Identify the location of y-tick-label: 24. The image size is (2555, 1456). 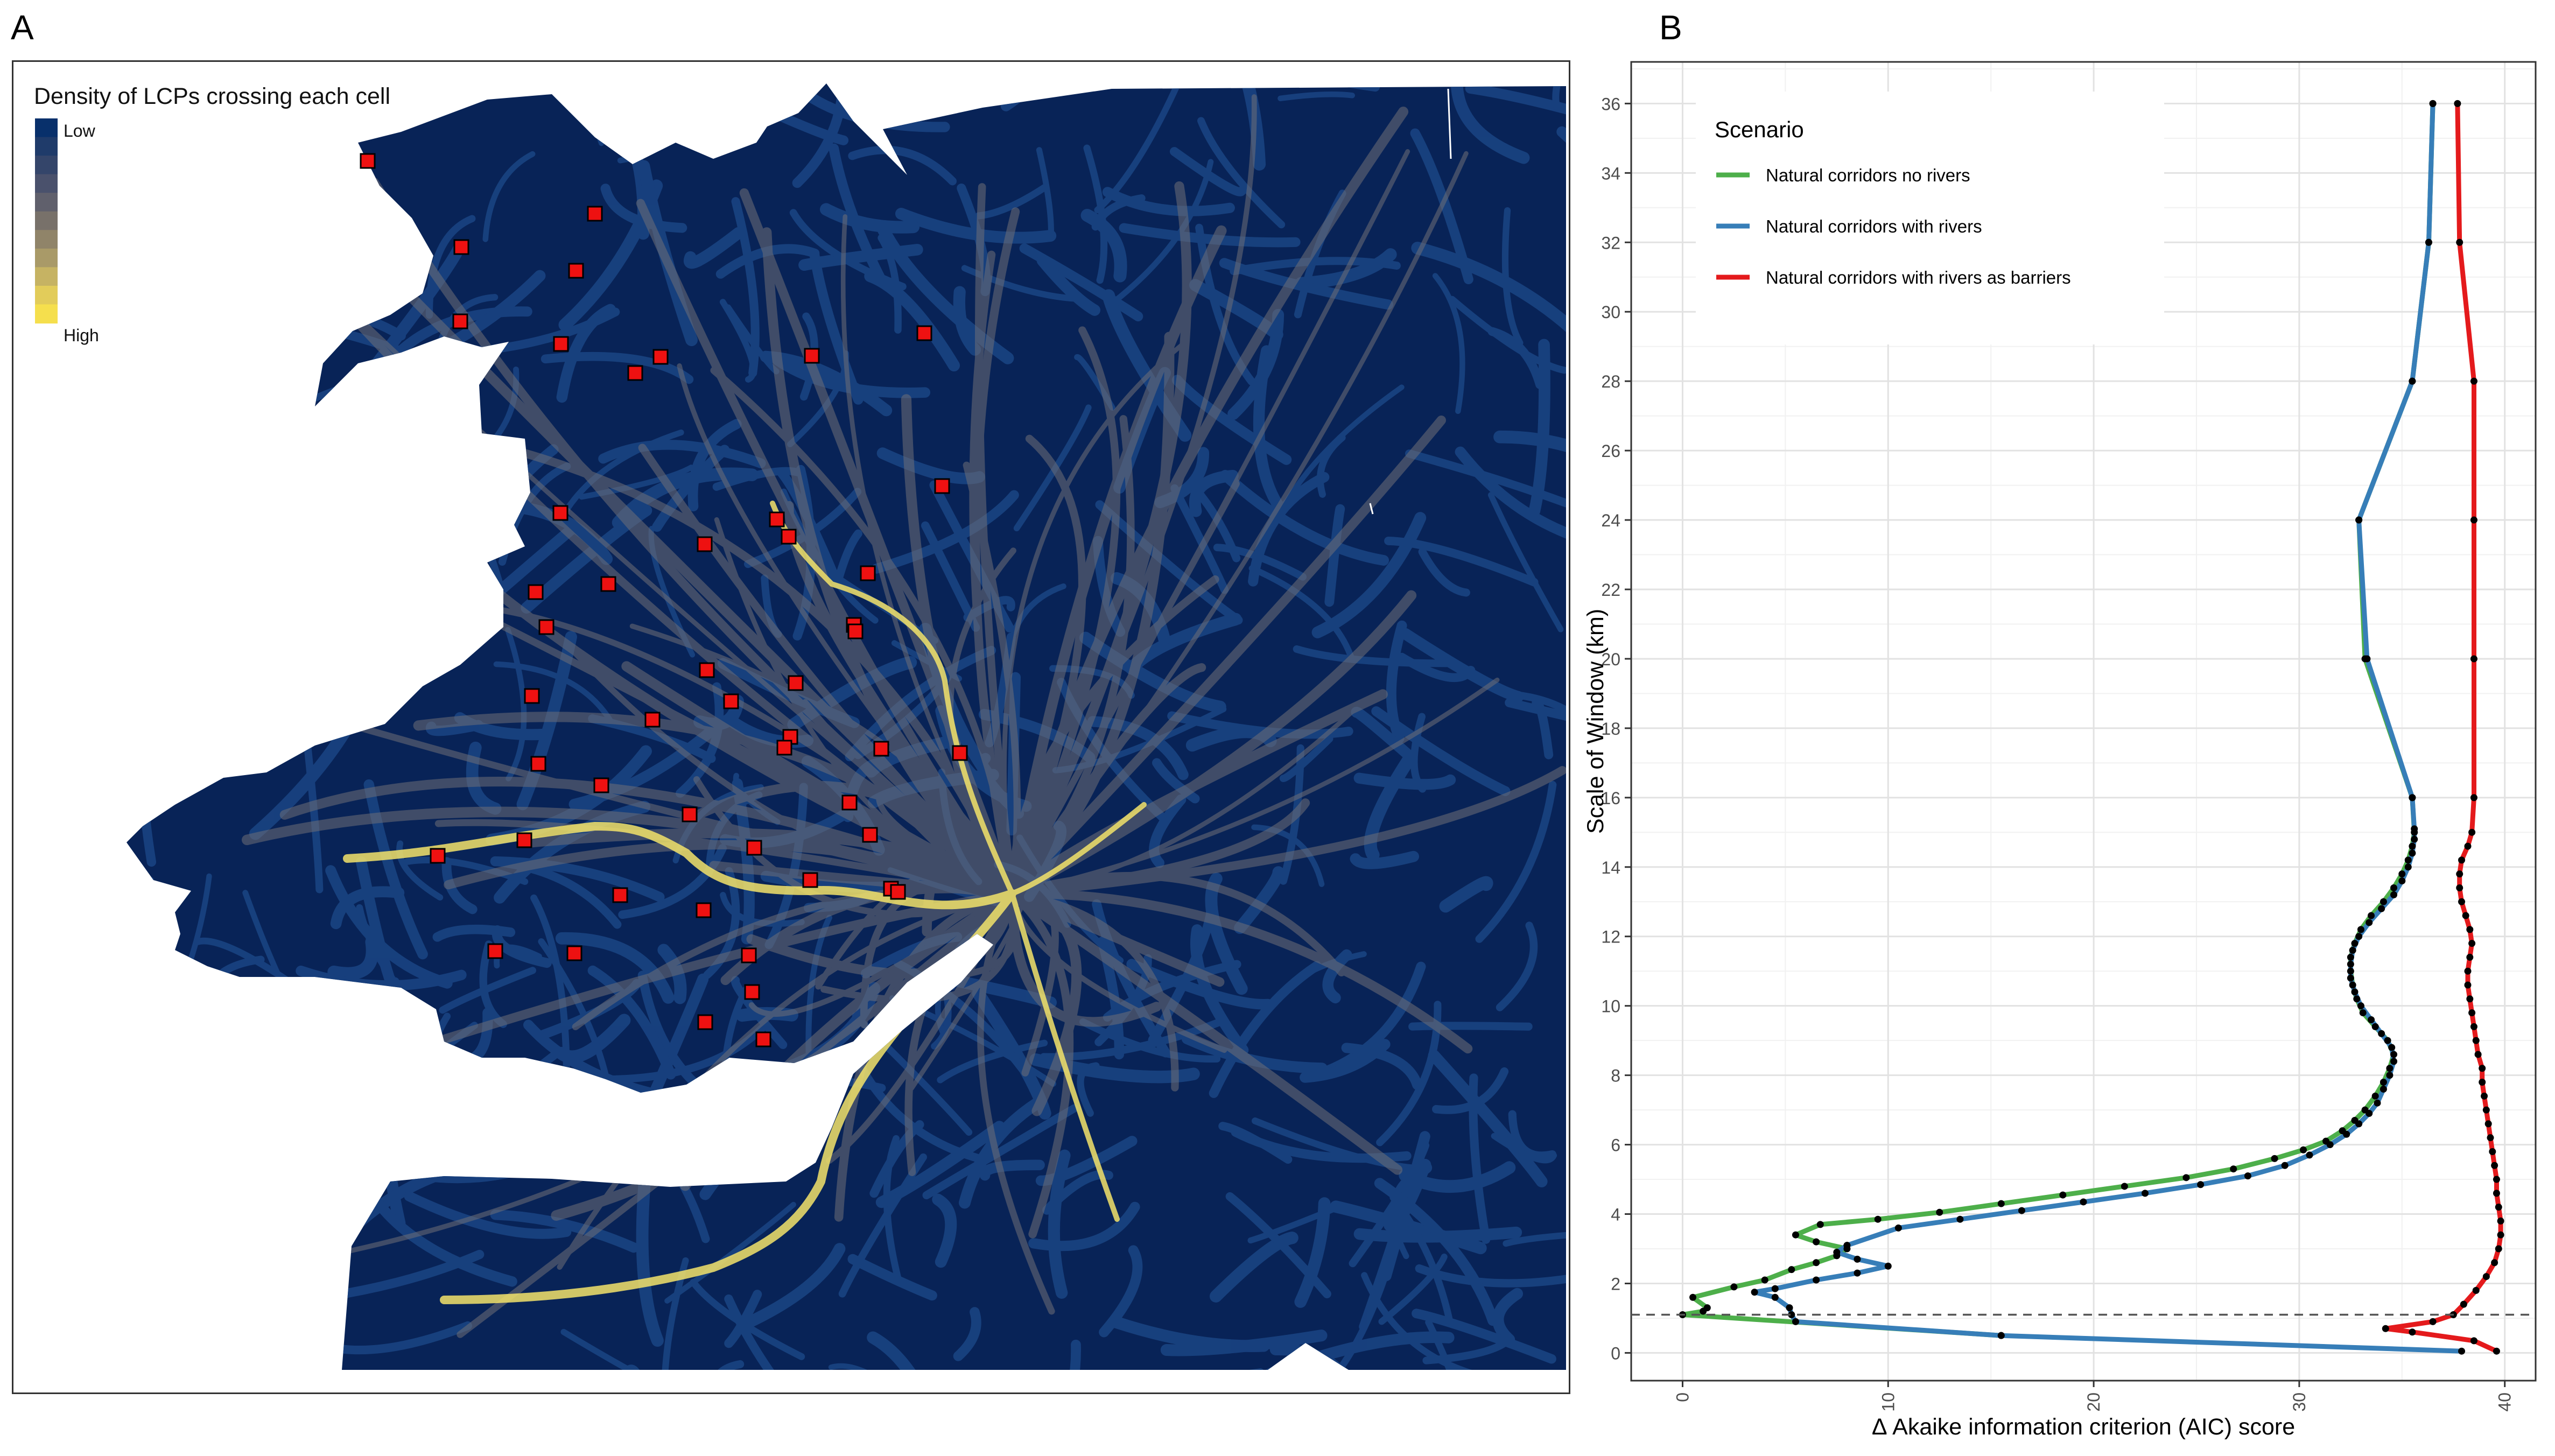
(1610, 520).